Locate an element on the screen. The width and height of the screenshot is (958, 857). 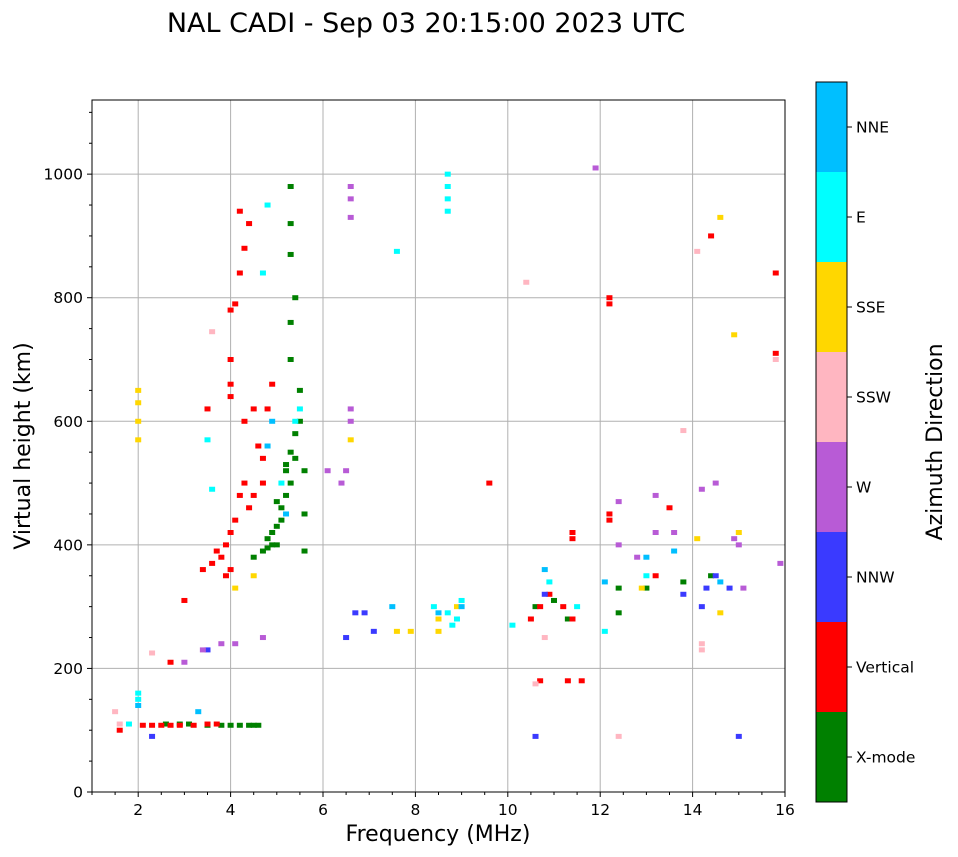
colorbar-label: Azimuth Direction is located at coordinates (935, 441).